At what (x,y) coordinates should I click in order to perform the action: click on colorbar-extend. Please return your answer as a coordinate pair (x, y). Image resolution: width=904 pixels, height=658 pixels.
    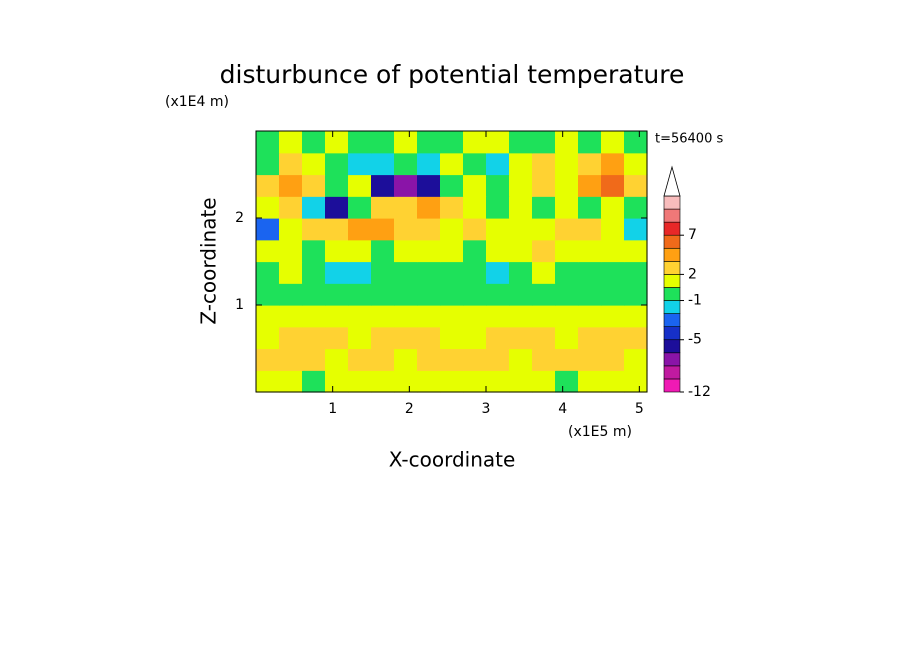
    Looking at the image, I should click on (672, 181).